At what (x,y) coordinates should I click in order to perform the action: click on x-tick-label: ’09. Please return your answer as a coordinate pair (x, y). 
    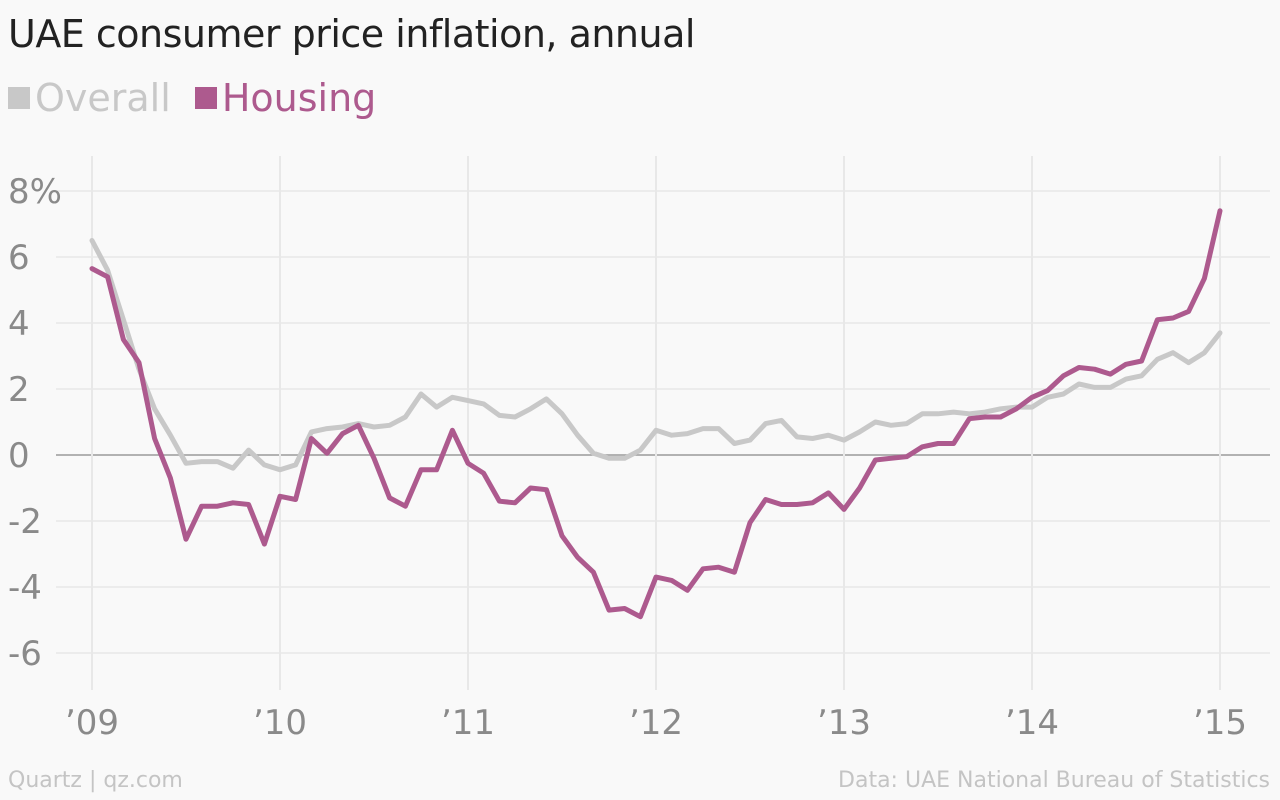
    Looking at the image, I should click on (92, 723).